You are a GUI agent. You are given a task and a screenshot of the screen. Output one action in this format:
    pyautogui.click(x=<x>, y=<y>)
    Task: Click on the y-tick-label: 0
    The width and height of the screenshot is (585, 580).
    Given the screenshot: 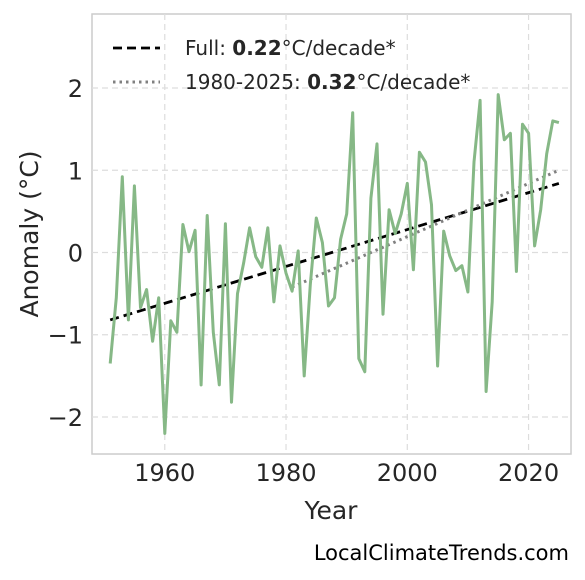 What is the action you would take?
    pyautogui.click(x=75, y=254)
    